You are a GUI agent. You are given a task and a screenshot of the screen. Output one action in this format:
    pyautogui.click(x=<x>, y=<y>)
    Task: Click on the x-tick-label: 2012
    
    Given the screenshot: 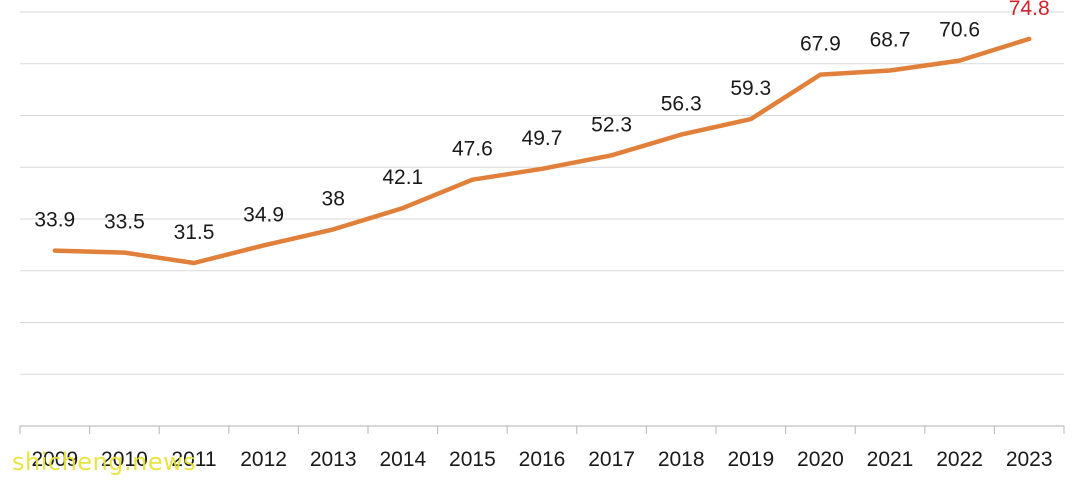 What is the action you would take?
    pyautogui.click(x=263, y=459)
    